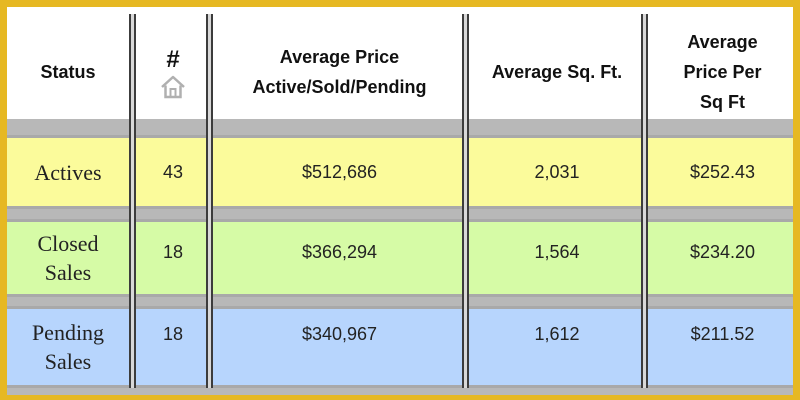 The height and width of the screenshot is (400, 800). I want to click on status-label: Closed, so click(68, 243).